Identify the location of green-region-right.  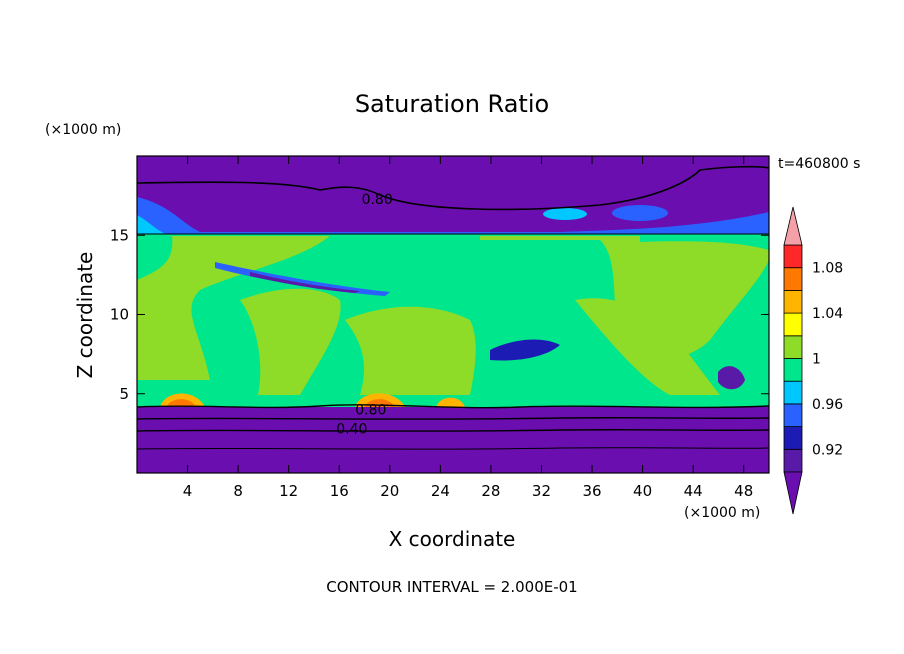
(624, 297).